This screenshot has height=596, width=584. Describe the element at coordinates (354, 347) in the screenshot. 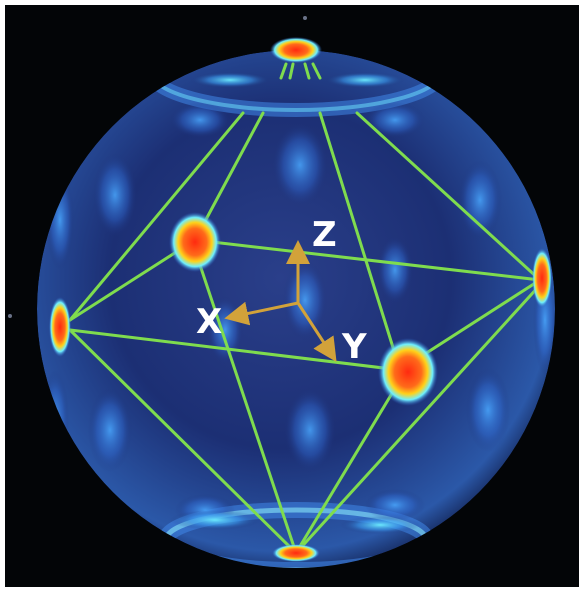

I see `y-axis-label: Y` at that location.